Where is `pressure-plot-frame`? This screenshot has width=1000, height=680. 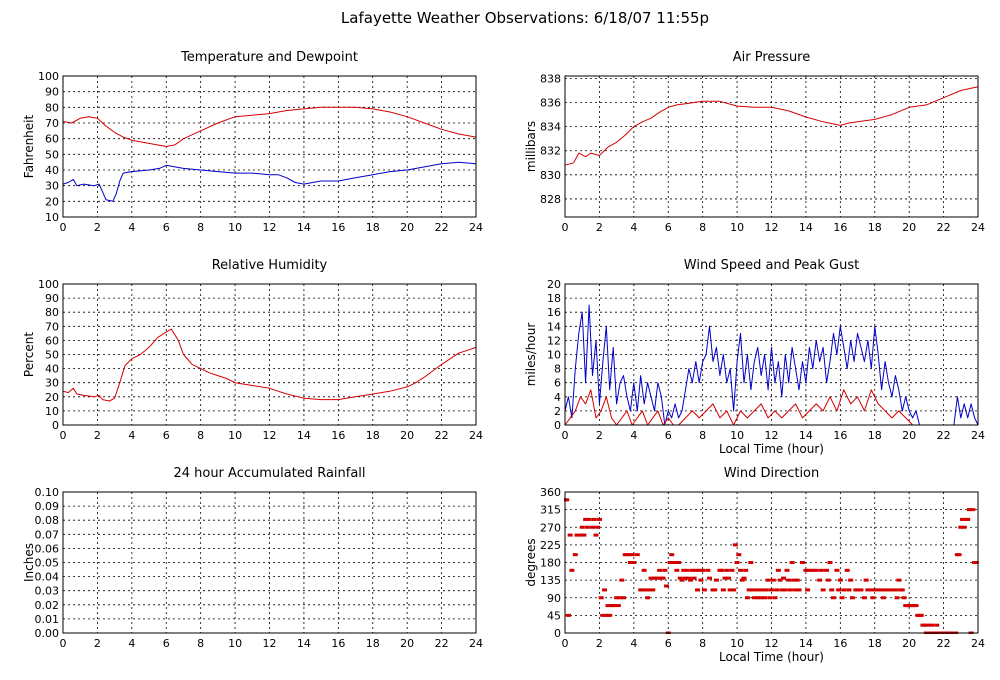 pressure-plot-frame is located at coordinates (771, 146).